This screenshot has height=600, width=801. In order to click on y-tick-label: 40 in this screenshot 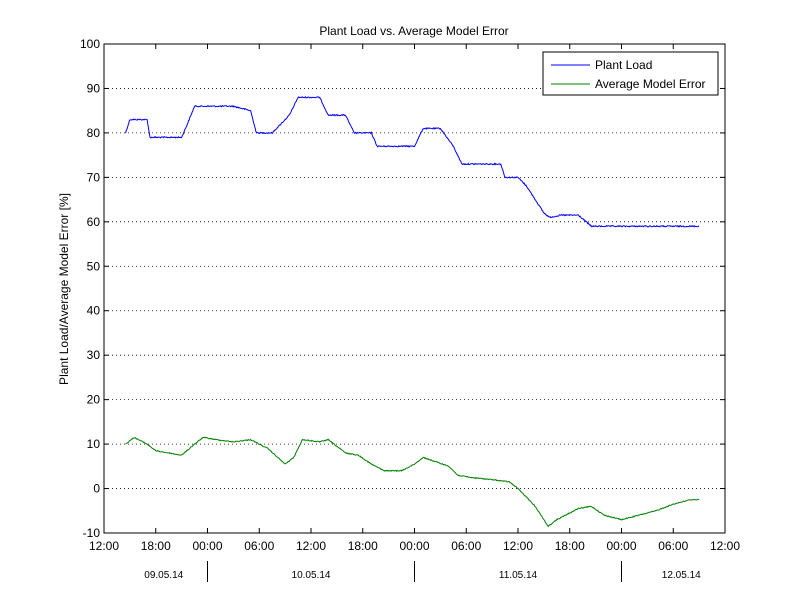, I will do `click(94, 311)`.